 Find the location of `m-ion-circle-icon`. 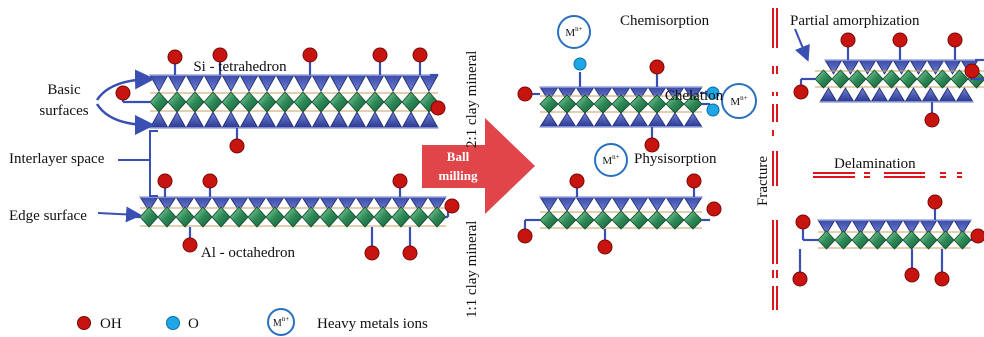

m-ion-circle-icon is located at coordinates (281, 322).